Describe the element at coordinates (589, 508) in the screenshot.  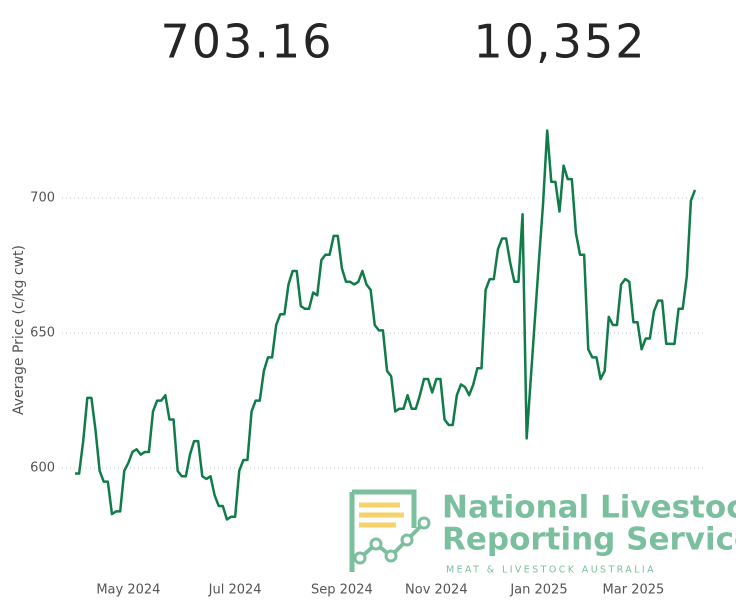
I see `logo-text: National Livestock` at that location.